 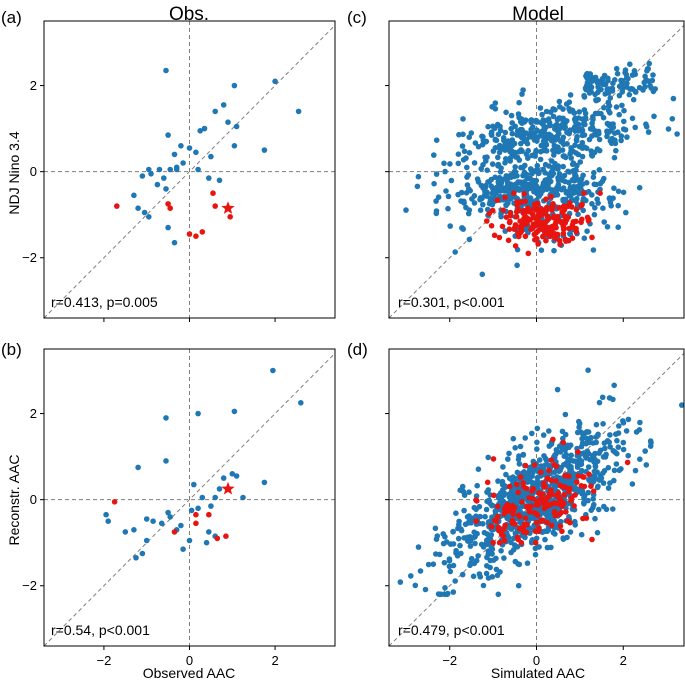 What do you see at coordinates (11, 17) in the screenshot?
I see `panel-label-a: (a)` at bounding box center [11, 17].